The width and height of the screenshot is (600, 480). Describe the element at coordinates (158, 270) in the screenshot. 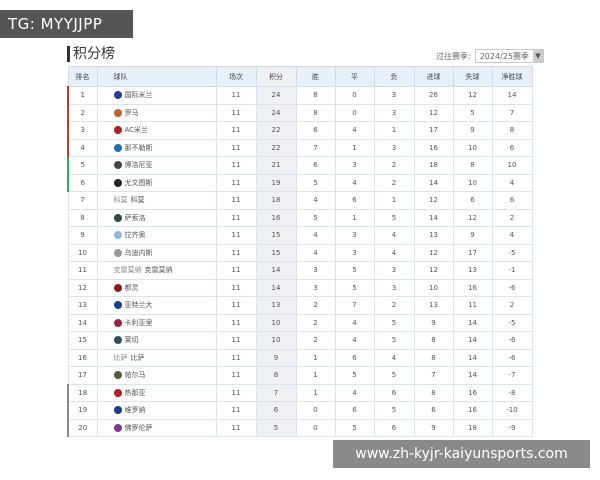

I see `team-name: 克雷莫纳` at that location.